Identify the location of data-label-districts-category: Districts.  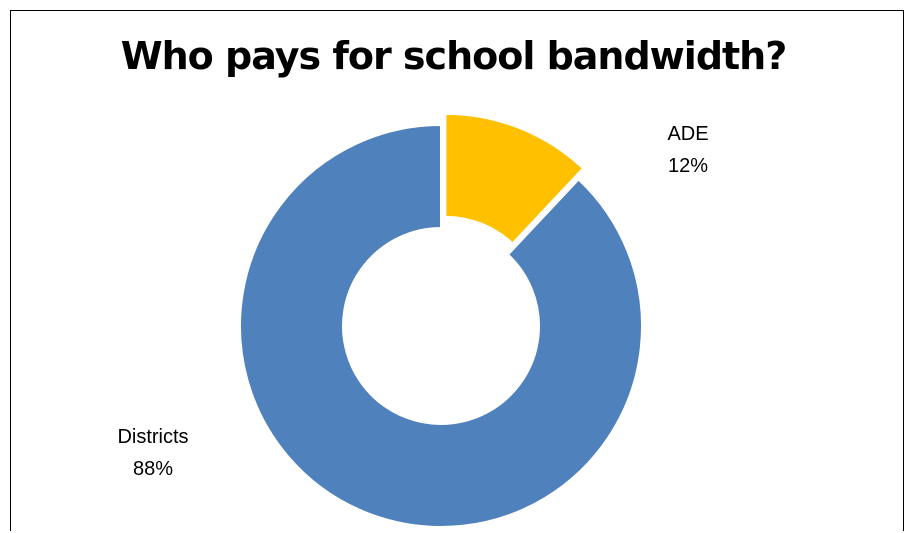
(152, 437).